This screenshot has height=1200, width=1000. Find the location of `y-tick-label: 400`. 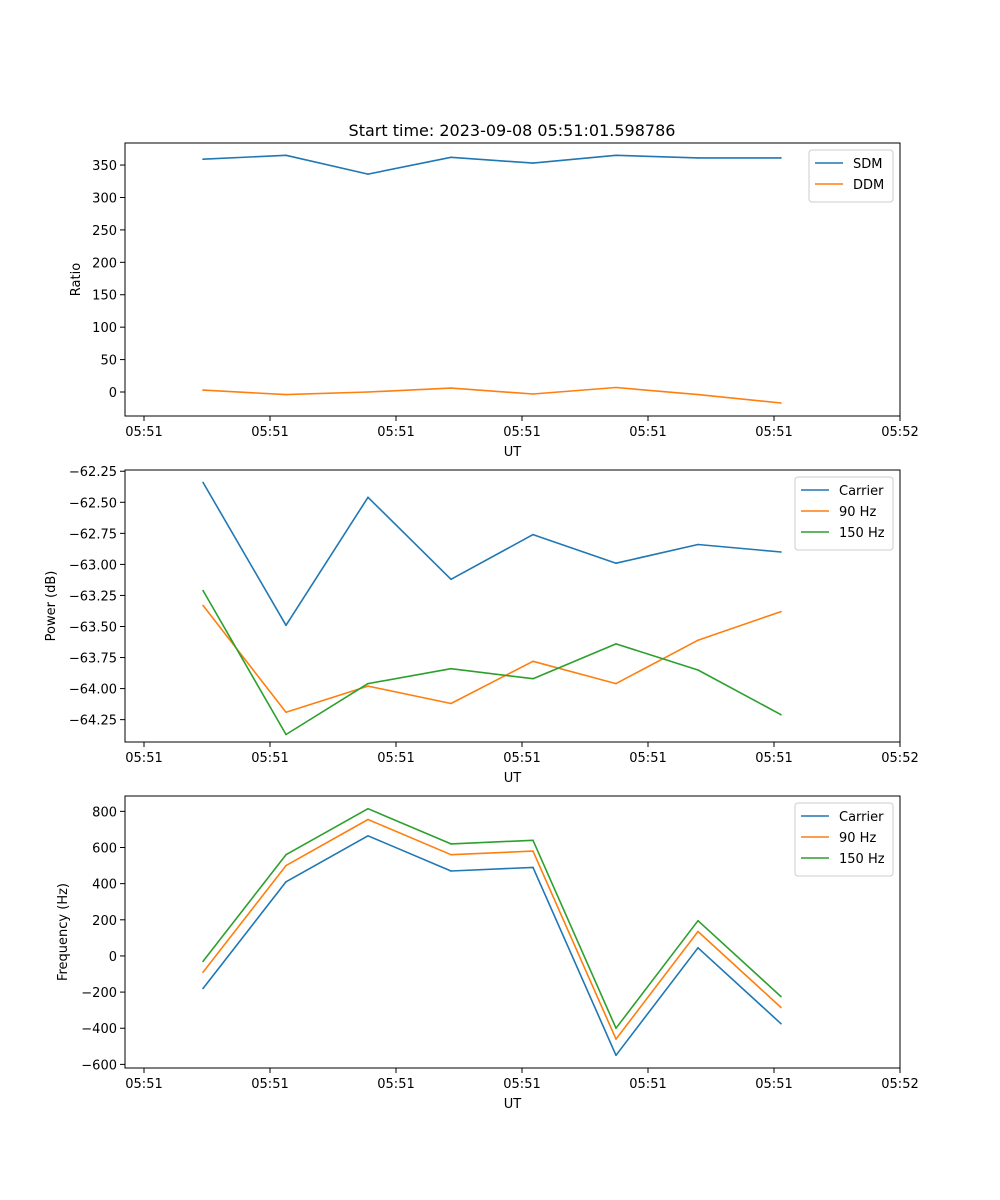

y-tick-label: 400 is located at coordinates (104, 885).